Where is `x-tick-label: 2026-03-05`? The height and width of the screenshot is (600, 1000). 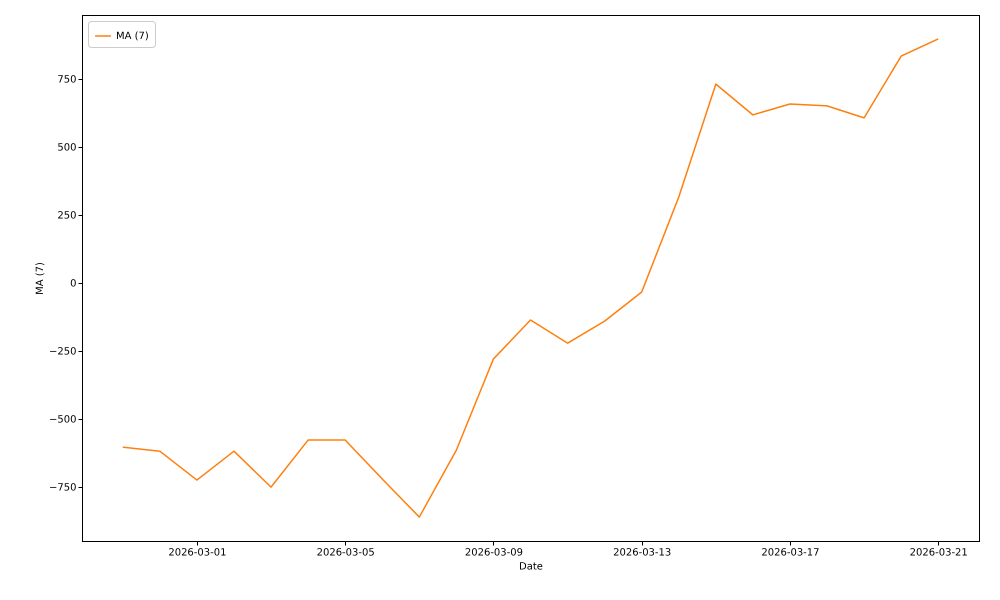
x-tick-label: 2026-03-05 is located at coordinates (345, 553).